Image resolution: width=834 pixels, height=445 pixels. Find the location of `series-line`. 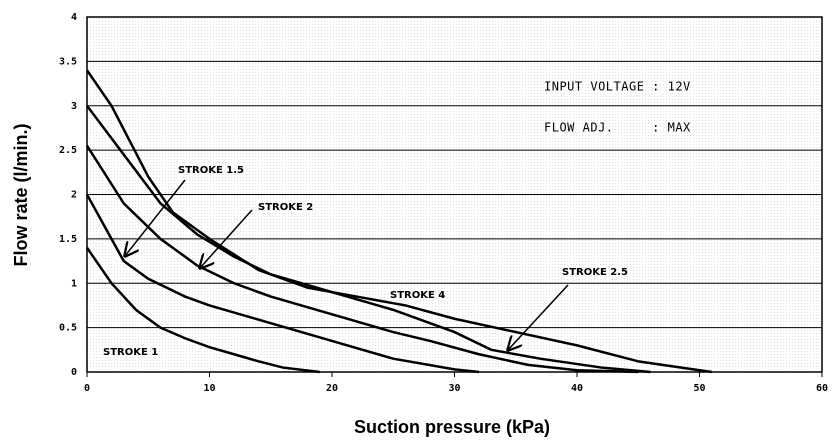

series-line is located at coordinates (202, 310).